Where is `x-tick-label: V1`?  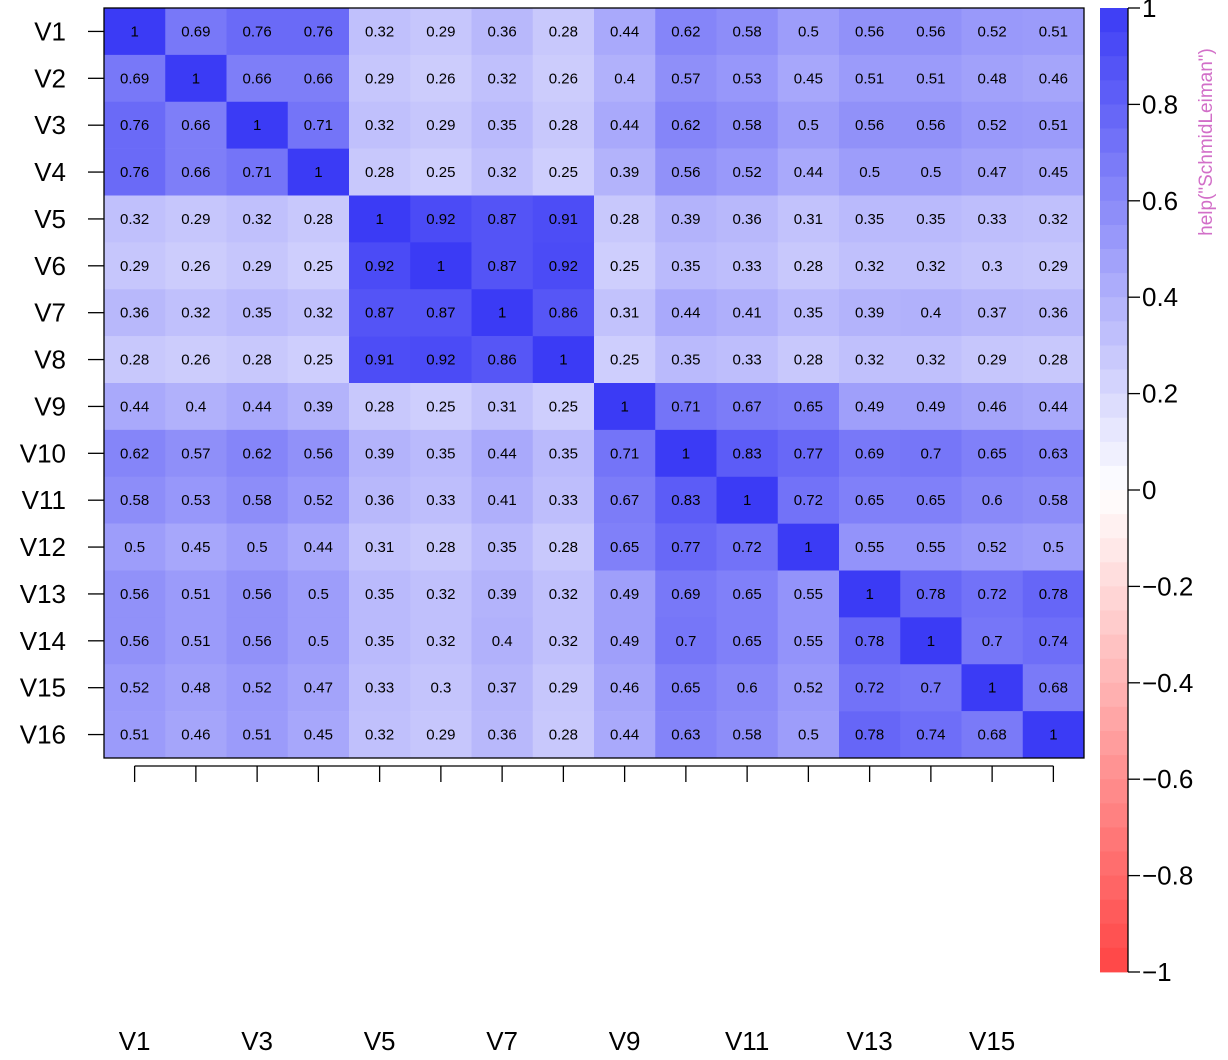
x-tick-label: V1 is located at coordinates (135, 1041).